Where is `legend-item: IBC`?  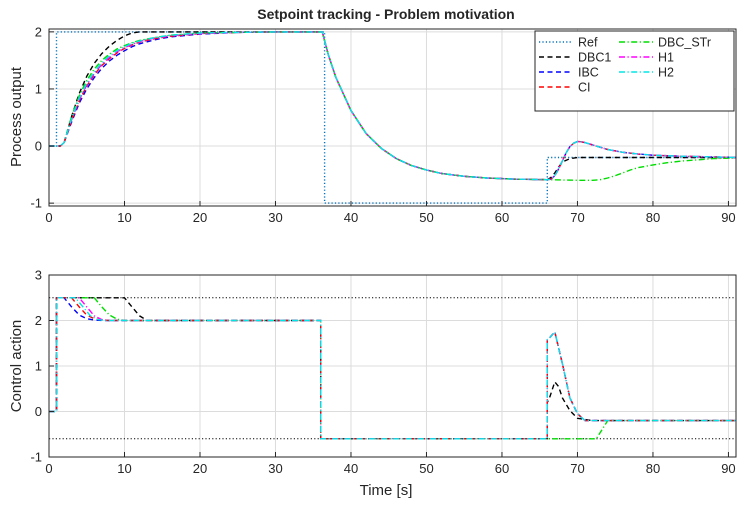 legend-item: IBC is located at coordinates (569, 73).